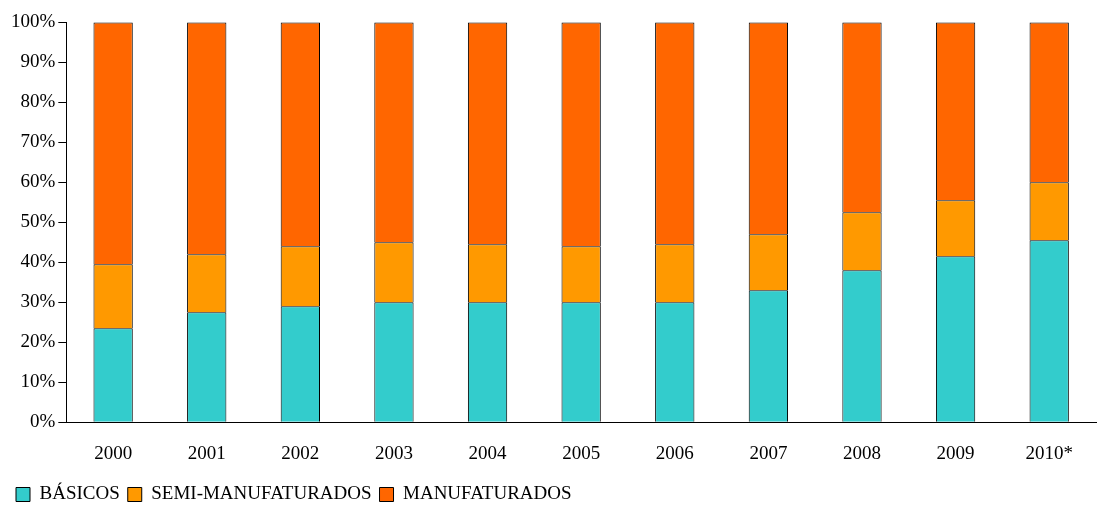 This screenshot has width=1116, height=522. What do you see at coordinates (38, 61) in the screenshot?
I see `y-tick-label: 90%` at bounding box center [38, 61].